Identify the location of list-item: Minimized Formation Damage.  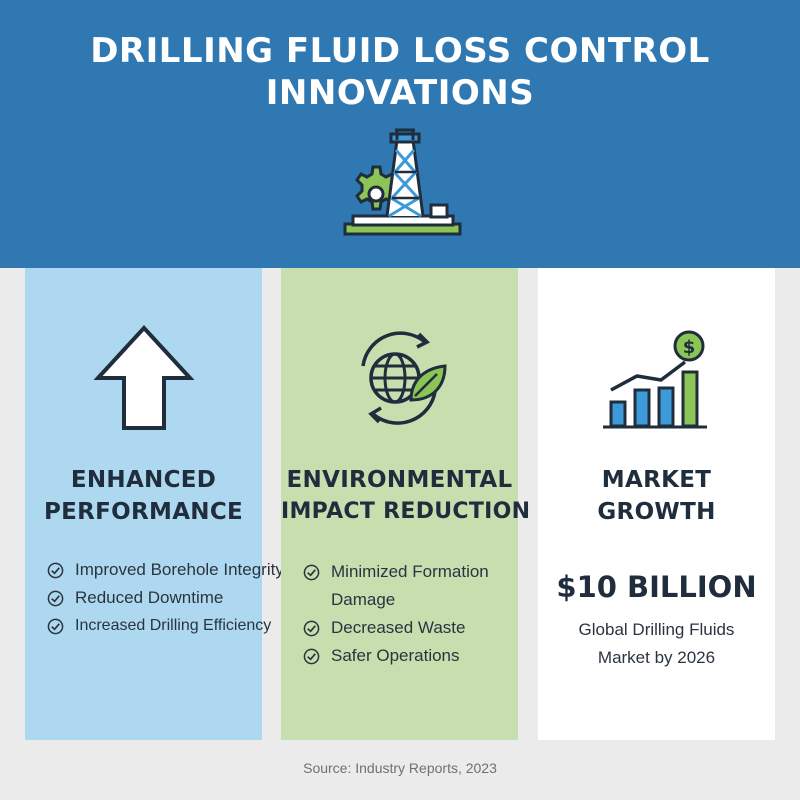
(428, 586).